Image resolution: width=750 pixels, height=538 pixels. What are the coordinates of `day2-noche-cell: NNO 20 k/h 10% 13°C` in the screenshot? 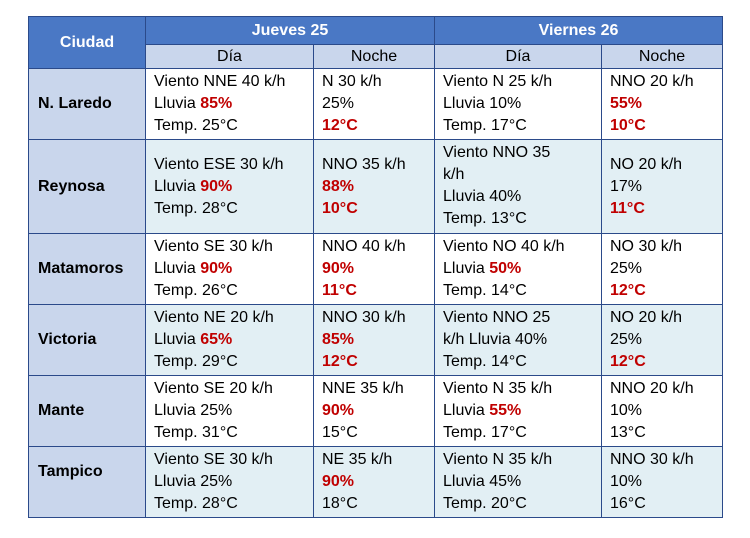 It's located at (662, 411).